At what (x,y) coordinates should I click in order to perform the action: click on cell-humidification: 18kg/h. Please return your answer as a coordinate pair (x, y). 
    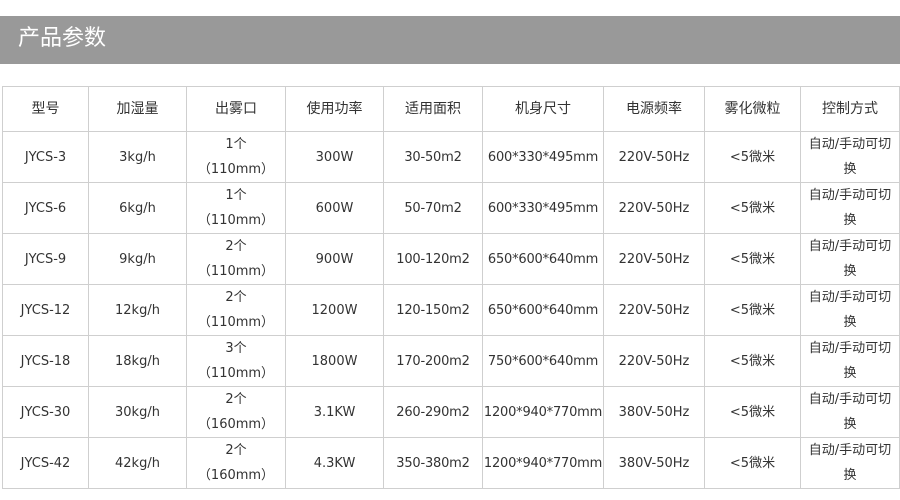
    Looking at the image, I should click on (137, 361).